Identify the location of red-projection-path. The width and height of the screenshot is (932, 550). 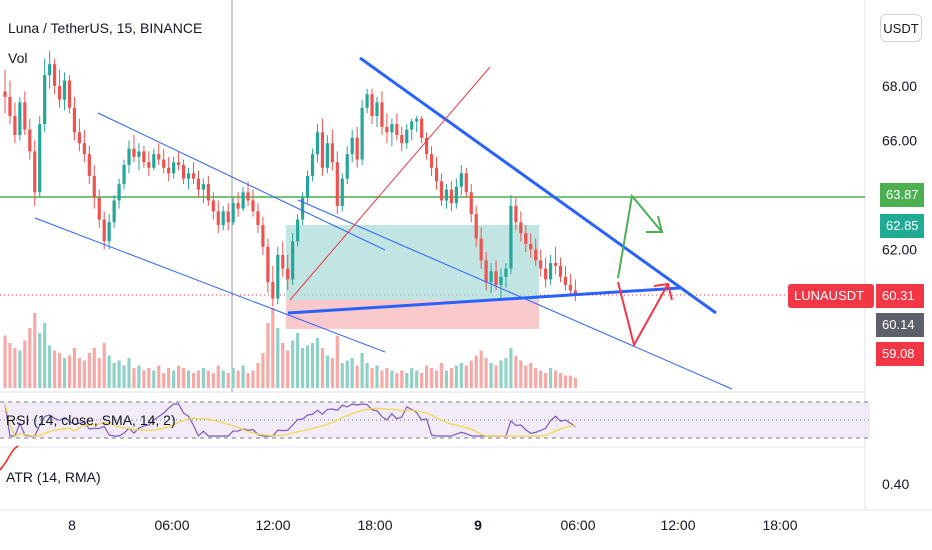
(643, 314).